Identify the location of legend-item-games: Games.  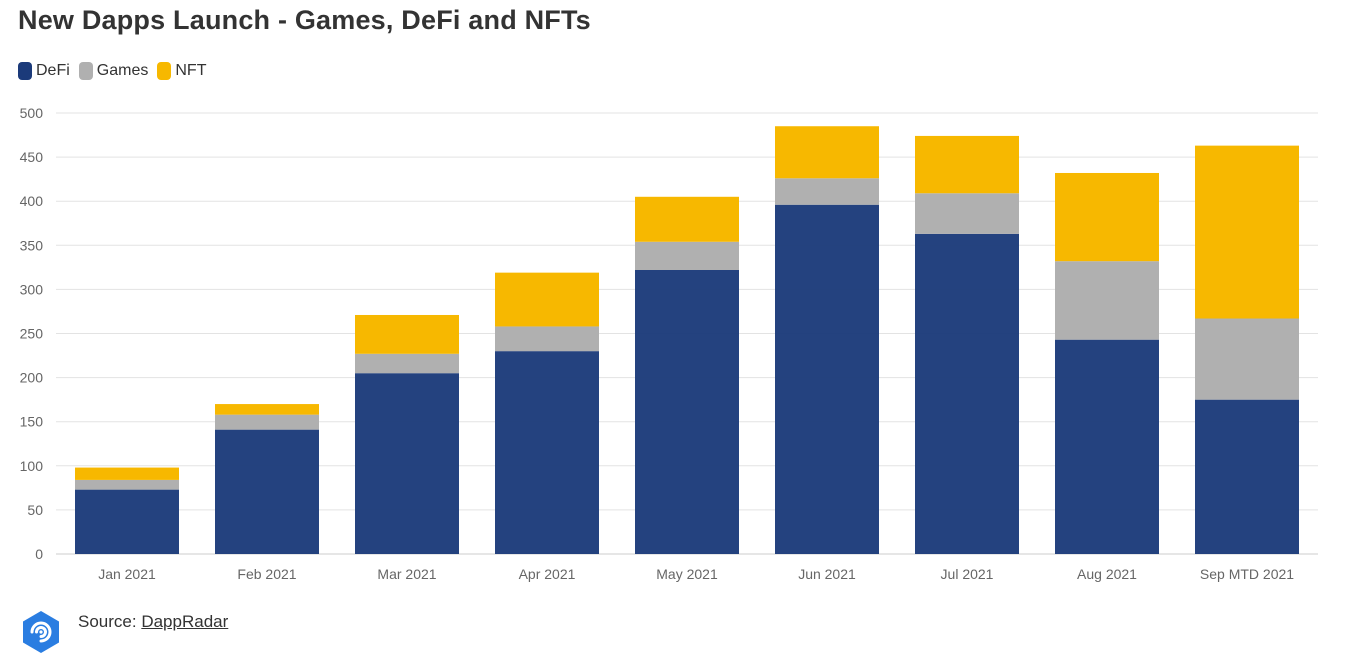
(113, 71).